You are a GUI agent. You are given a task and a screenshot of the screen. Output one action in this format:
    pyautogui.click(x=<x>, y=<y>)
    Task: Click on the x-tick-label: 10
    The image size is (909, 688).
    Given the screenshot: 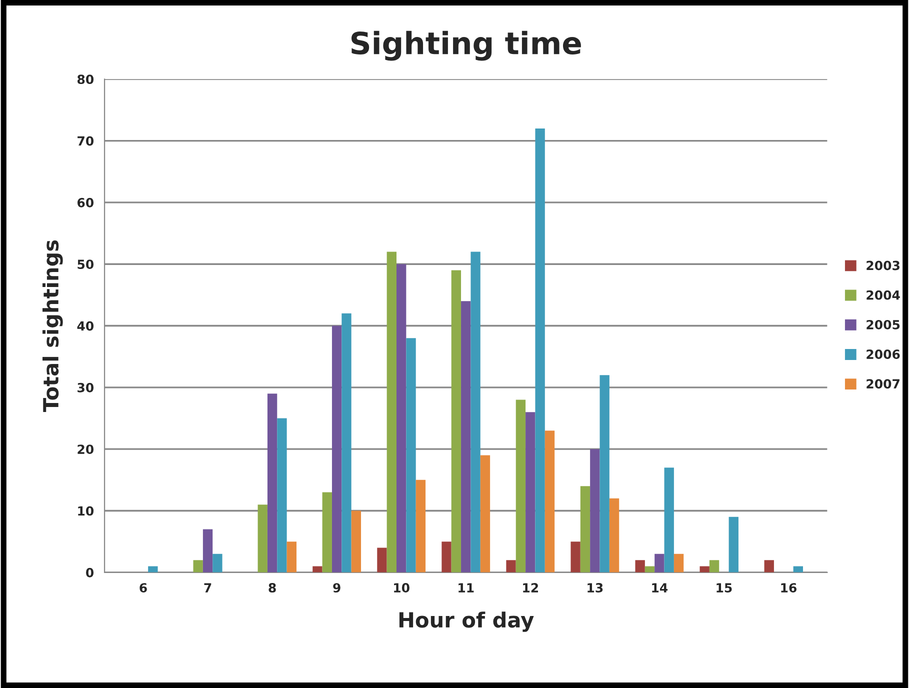 What is the action you would take?
    pyautogui.click(x=402, y=588)
    